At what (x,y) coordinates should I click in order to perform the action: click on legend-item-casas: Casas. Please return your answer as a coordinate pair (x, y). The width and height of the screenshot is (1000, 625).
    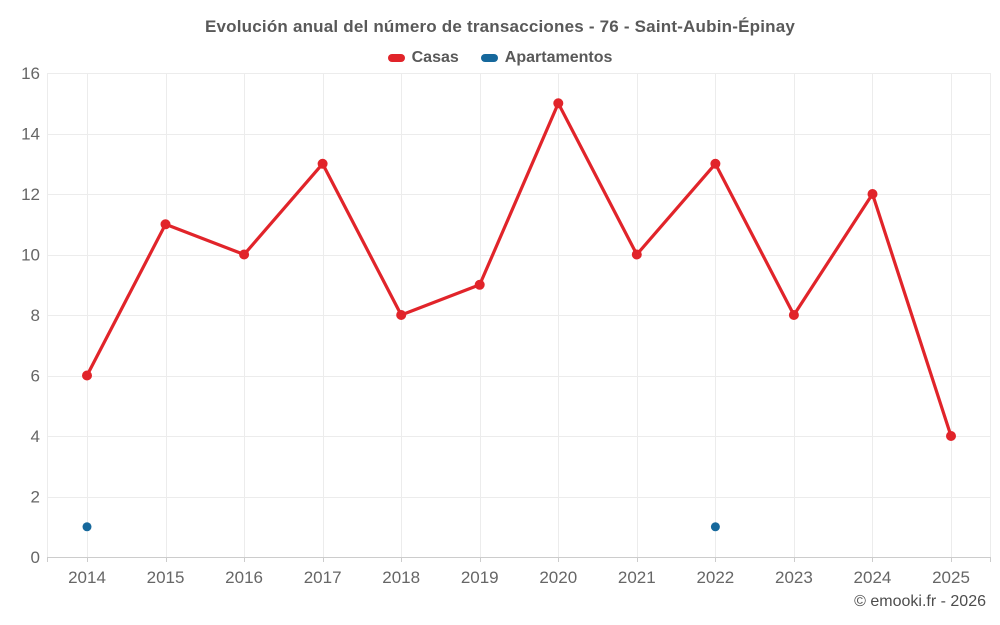
    Looking at the image, I should click on (423, 58).